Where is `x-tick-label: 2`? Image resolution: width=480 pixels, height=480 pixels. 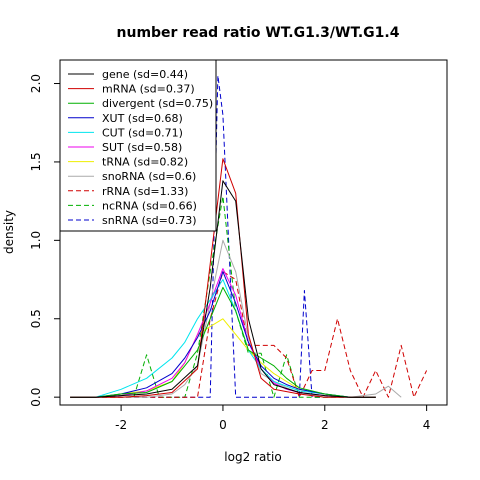 x-tick-label: 2 is located at coordinates (325, 425).